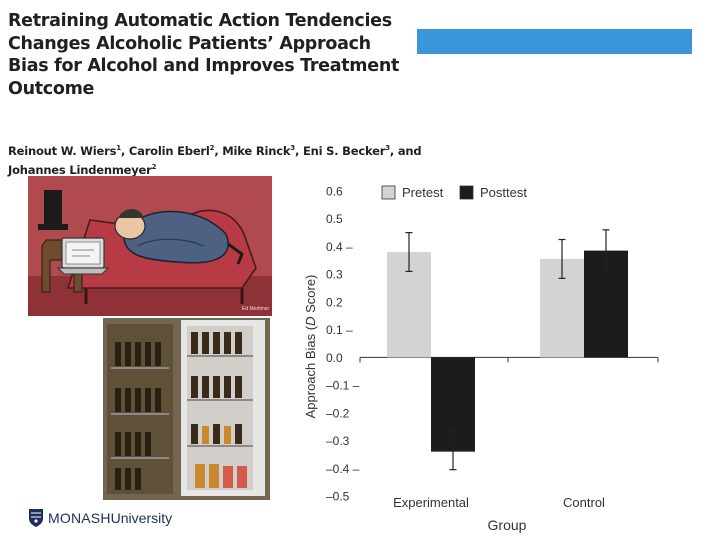 This screenshot has width=720, height=540. Describe the element at coordinates (256, 150) in the screenshot. I see `author-name: Mike Rinck` at that location.